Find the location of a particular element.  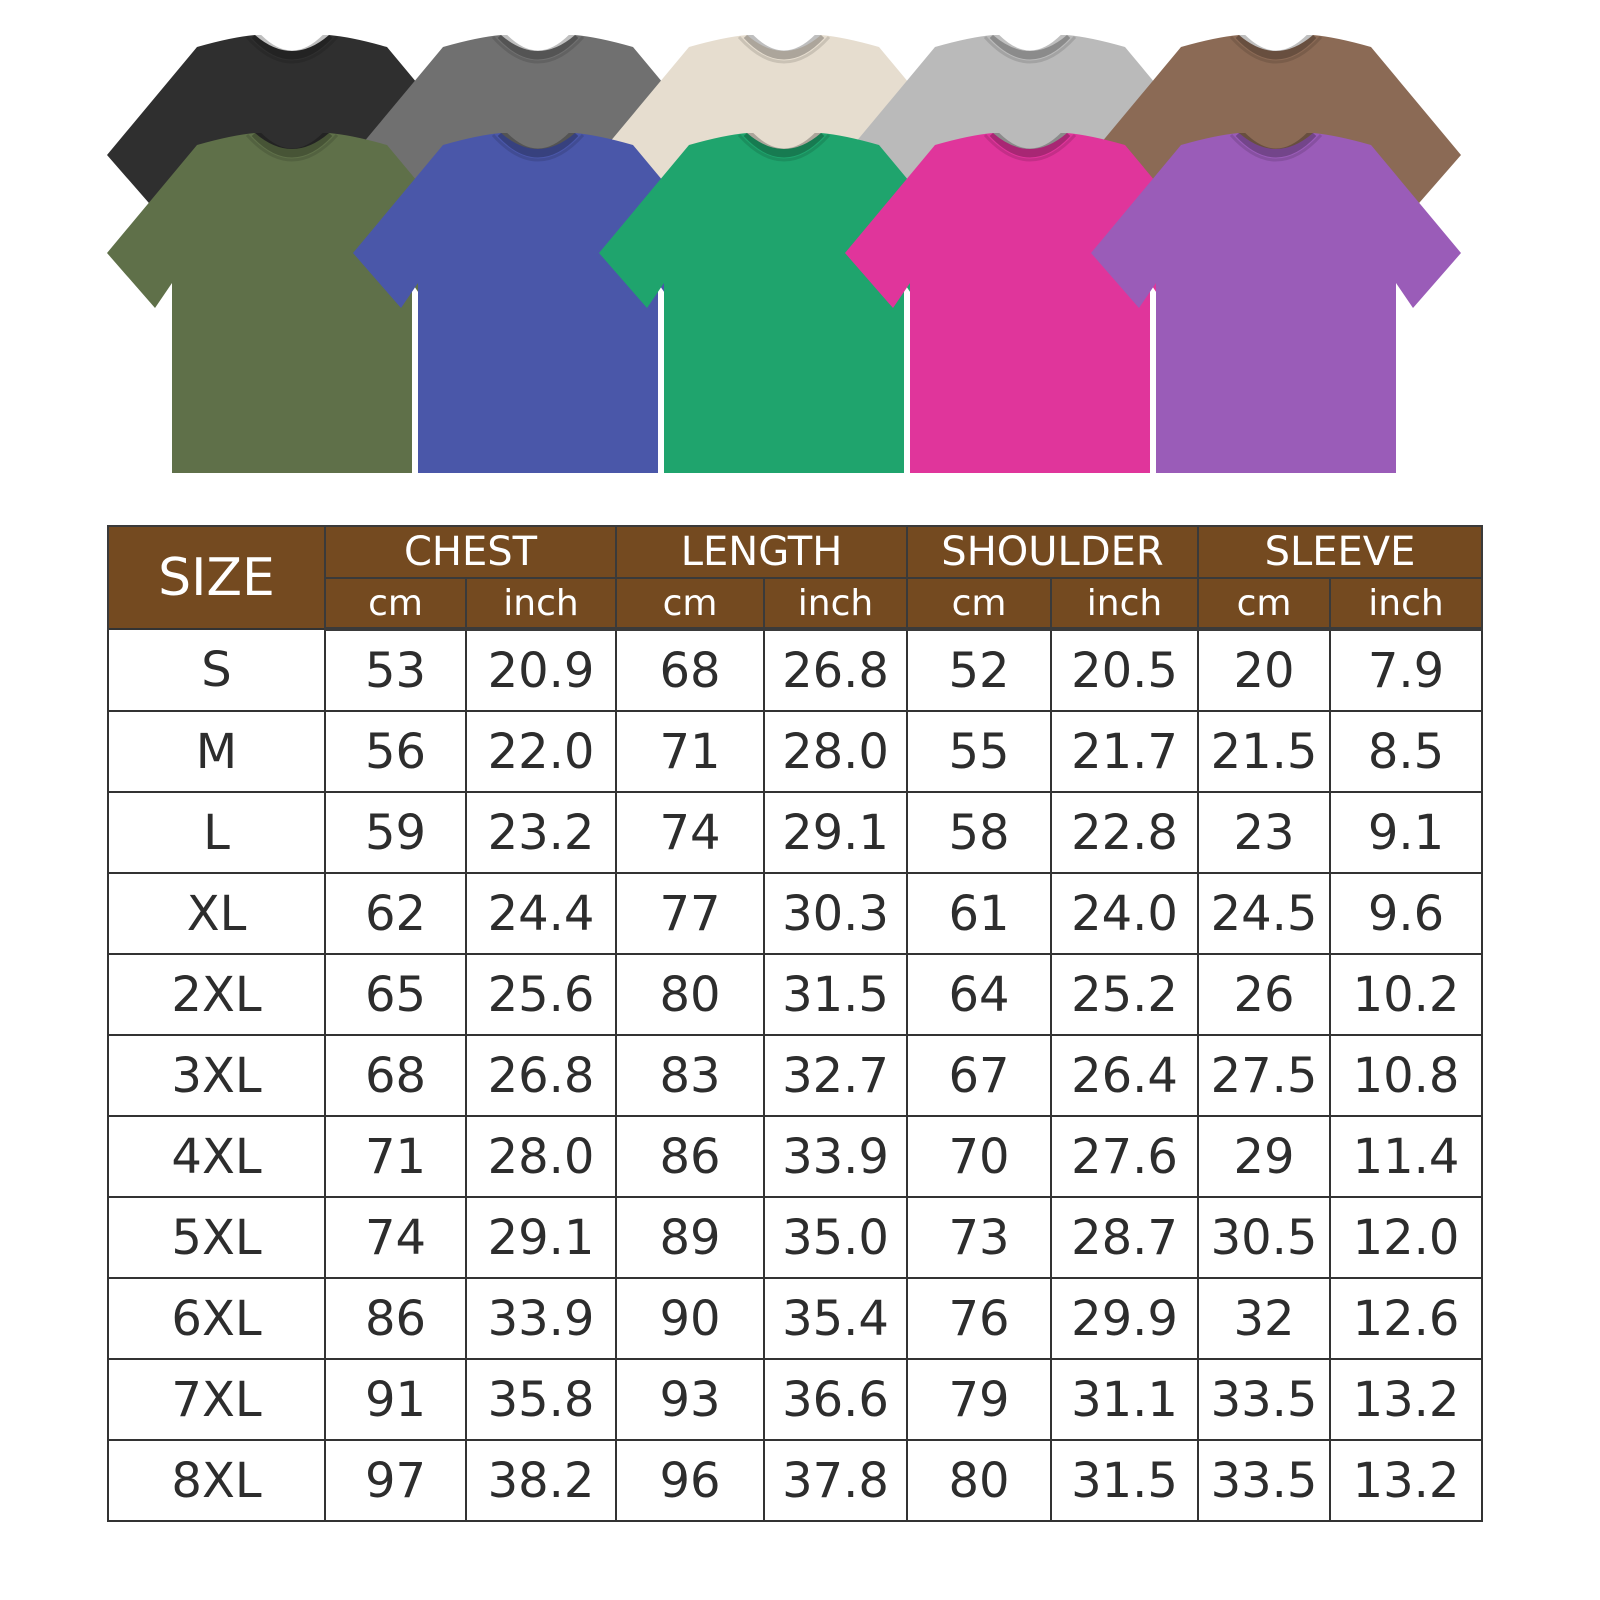

measurement-cell: 79 is located at coordinates (979, 1399).